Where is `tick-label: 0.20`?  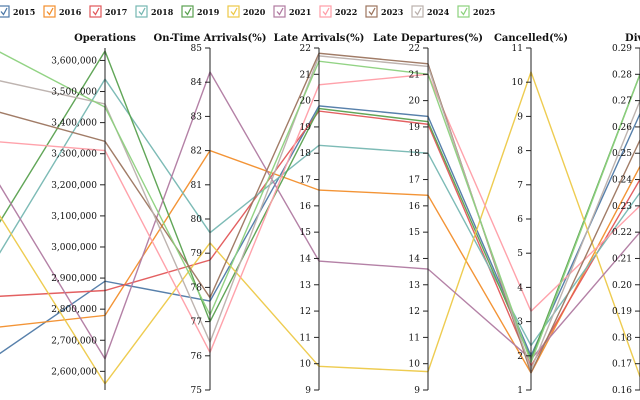
tick-label: 0.20 is located at coordinates (622, 286).